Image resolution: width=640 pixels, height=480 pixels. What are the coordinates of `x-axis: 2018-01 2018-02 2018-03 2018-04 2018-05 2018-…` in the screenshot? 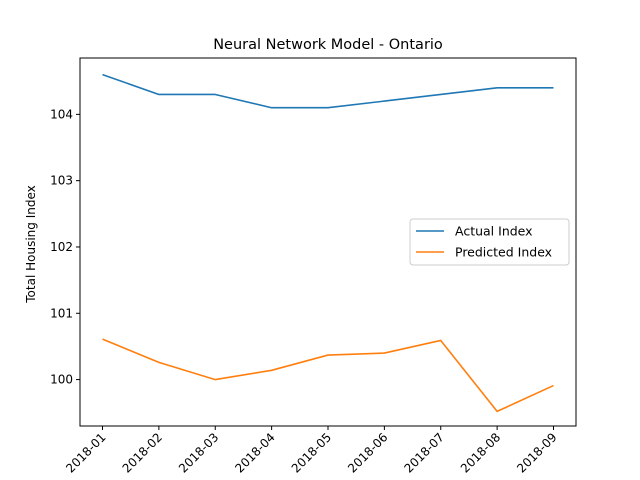 It's located at (311, 451).